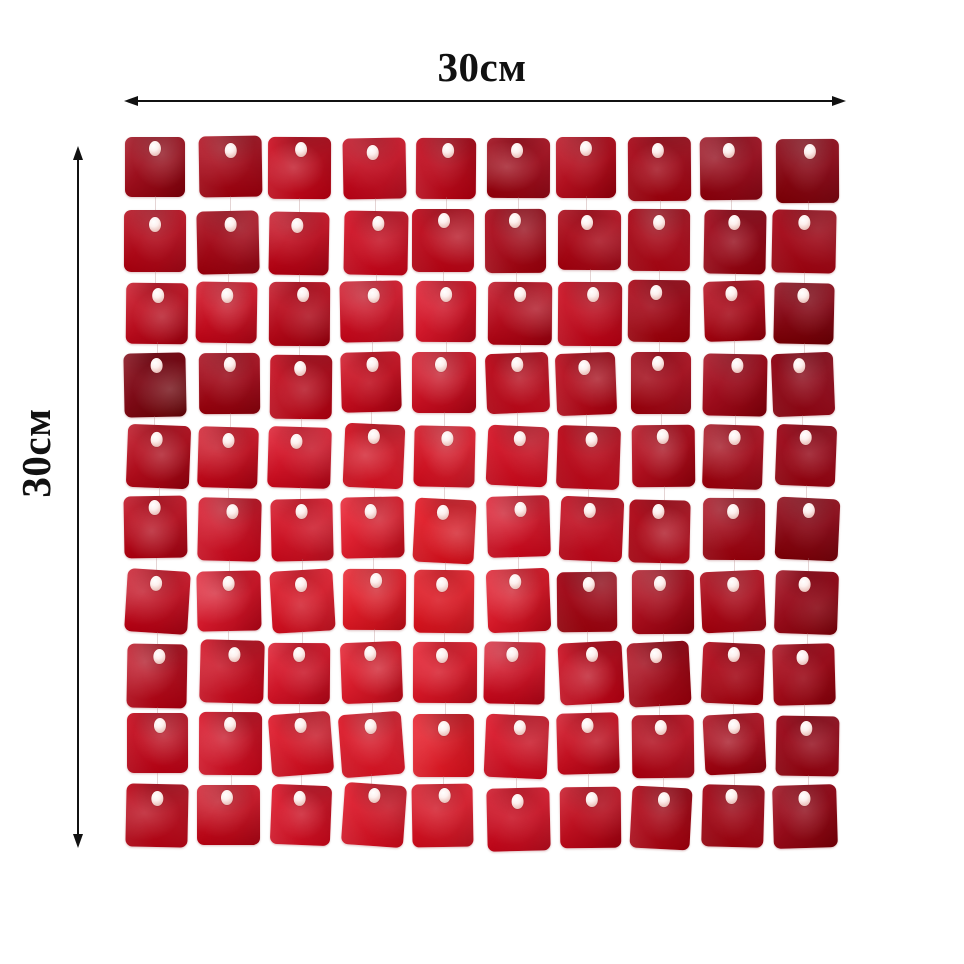  What do you see at coordinates (485, 101) in the screenshot?
I see `width-dimension-arrow` at bounding box center [485, 101].